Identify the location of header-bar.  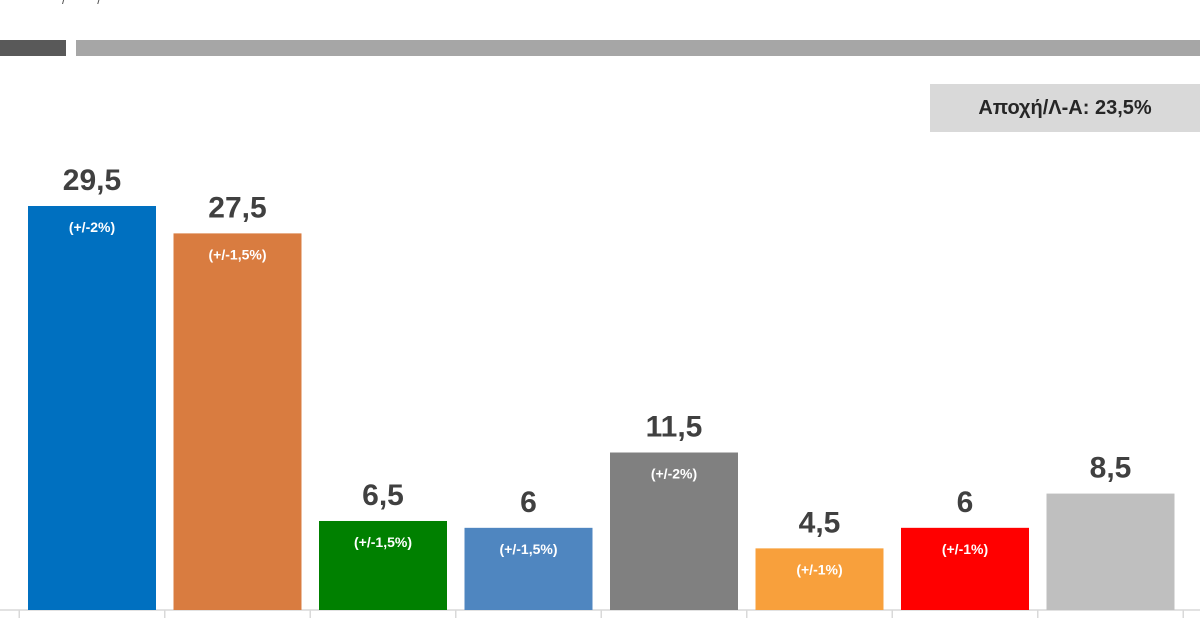
(638, 48).